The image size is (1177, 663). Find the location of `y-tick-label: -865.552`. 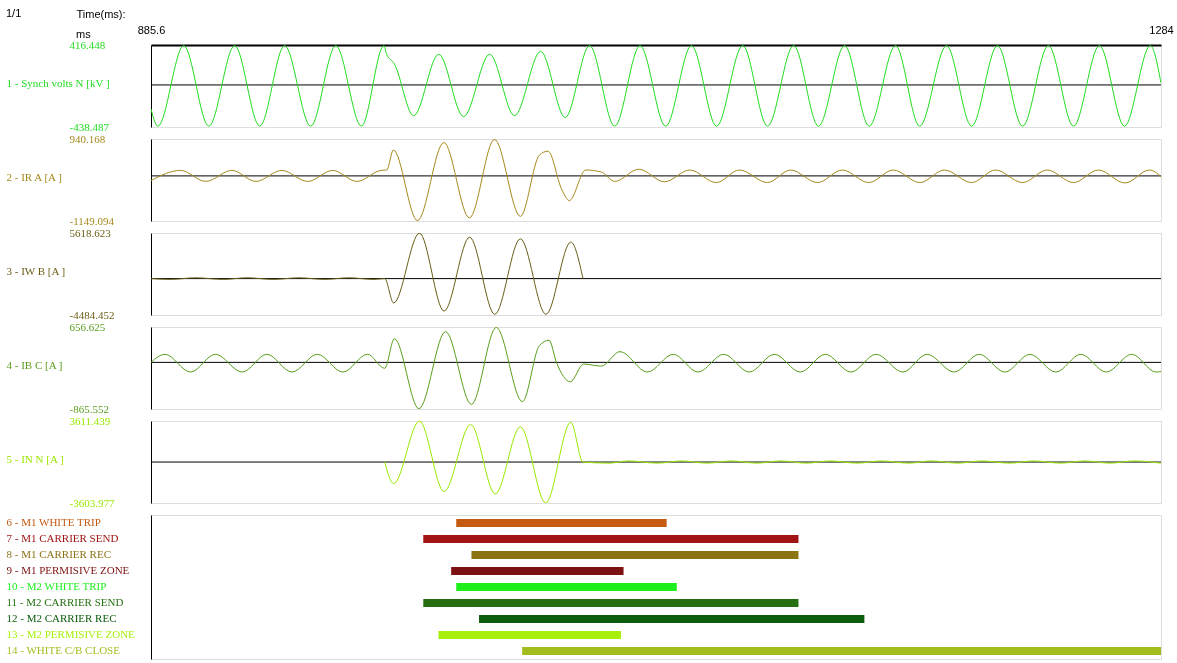

y-tick-label: -865.552 is located at coordinates (89, 408).